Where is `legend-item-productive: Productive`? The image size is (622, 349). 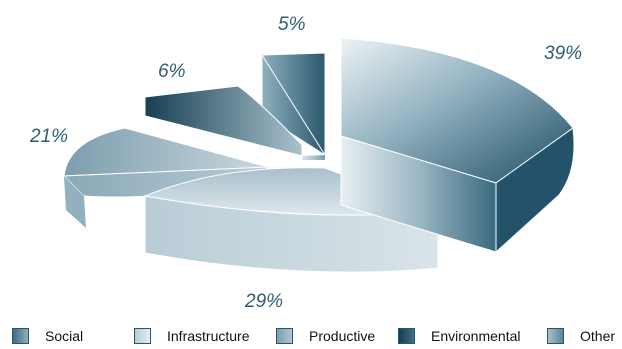 legend-item-productive: Productive is located at coordinates (325, 336).